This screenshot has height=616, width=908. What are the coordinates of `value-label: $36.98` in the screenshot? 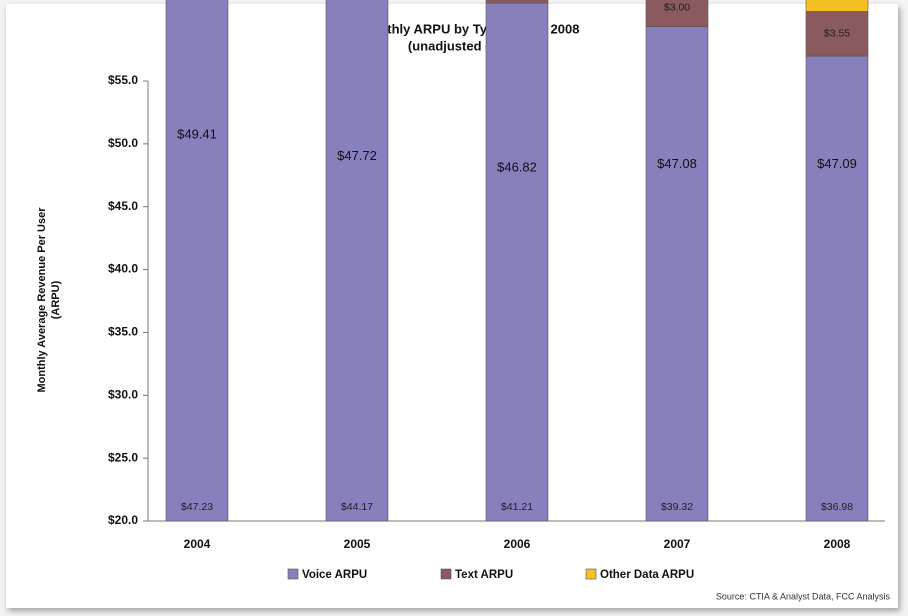 It's located at (837, 507).